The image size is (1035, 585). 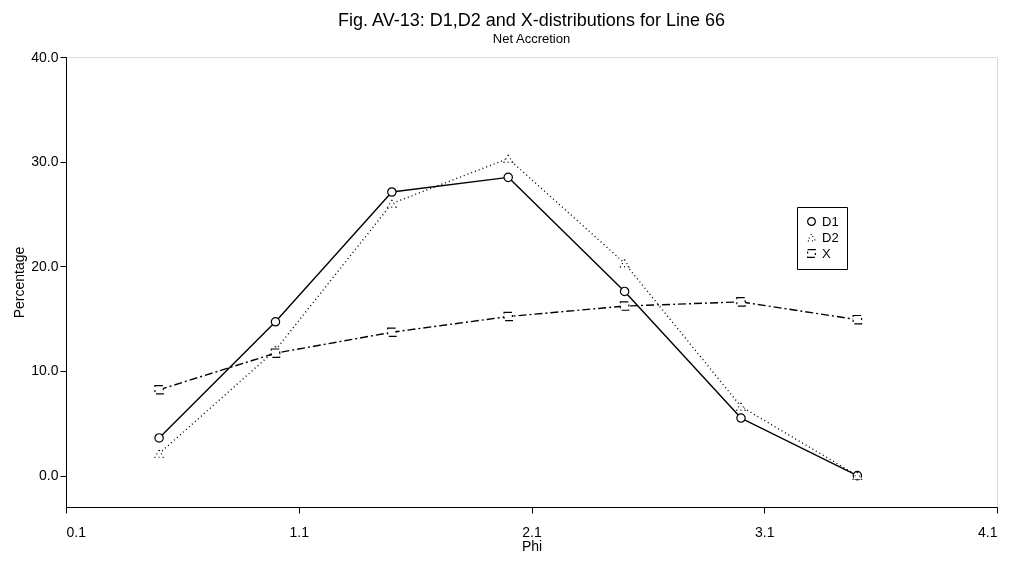 What do you see at coordinates (532, 531) in the screenshot?
I see `x-tick-label: 2.1` at bounding box center [532, 531].